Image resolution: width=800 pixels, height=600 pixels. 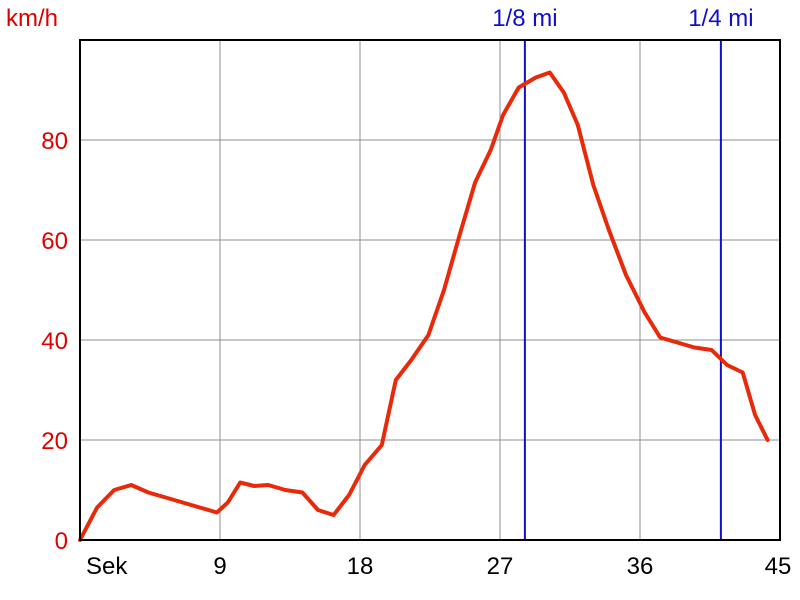 I want to click on y-tick-labels: 0 20 40 60 80, so click(x=54, y=341).